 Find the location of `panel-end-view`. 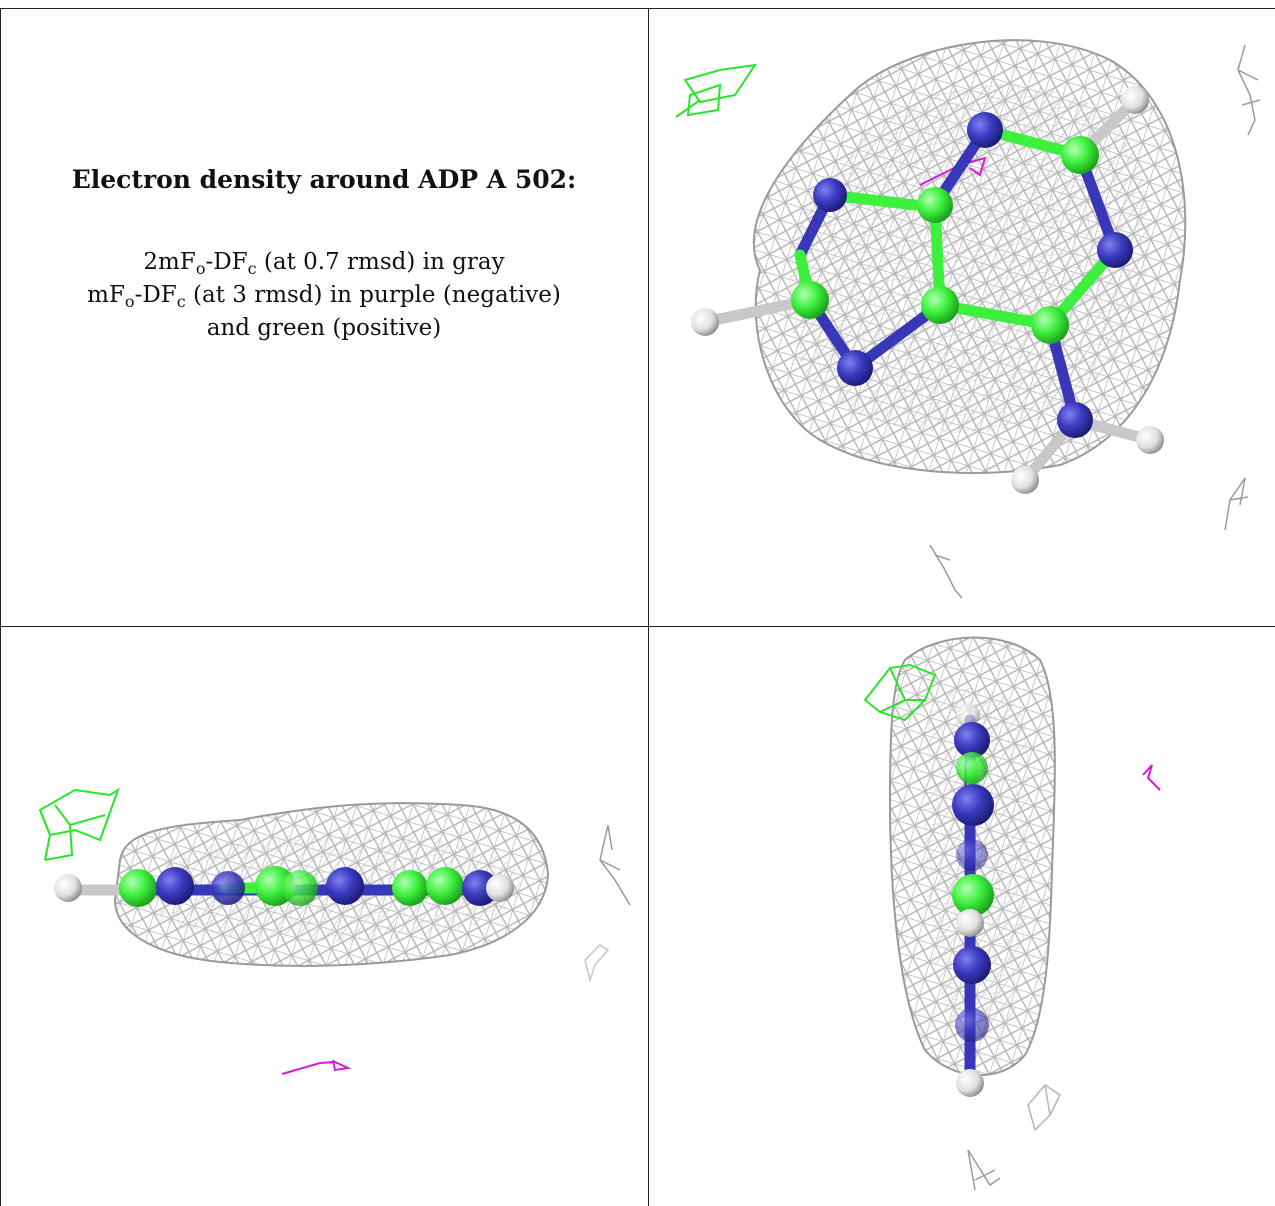

panel-end-view is located at coordinates (1012, 913).